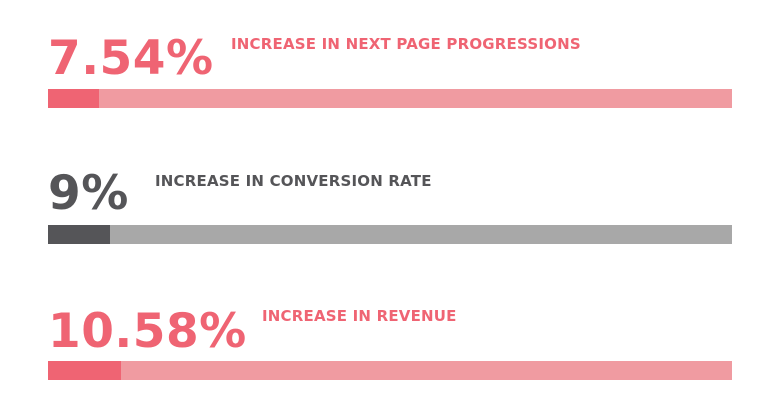  I want to click on stat-value: 9%, so click(88, 193).